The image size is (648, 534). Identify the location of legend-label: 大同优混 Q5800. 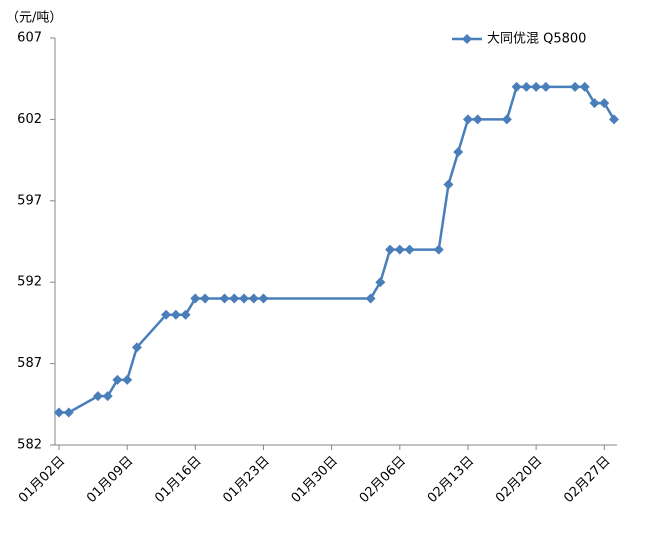
(536, 39).